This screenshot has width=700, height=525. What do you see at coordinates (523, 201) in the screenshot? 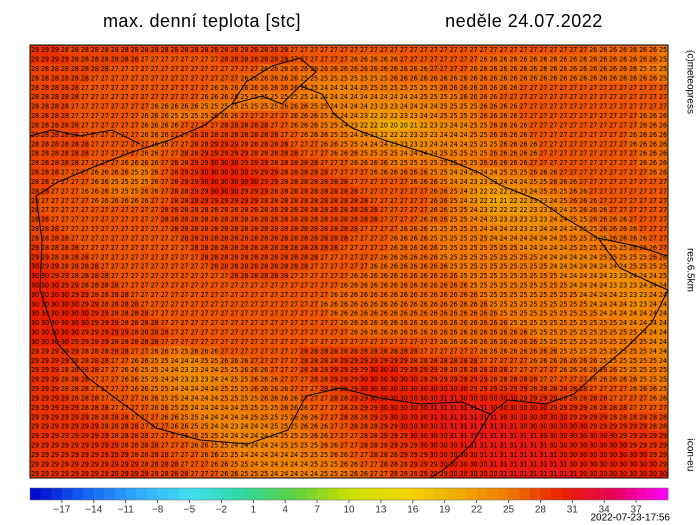
I see `temperature-value: 22` at bounding box center [523, 201].